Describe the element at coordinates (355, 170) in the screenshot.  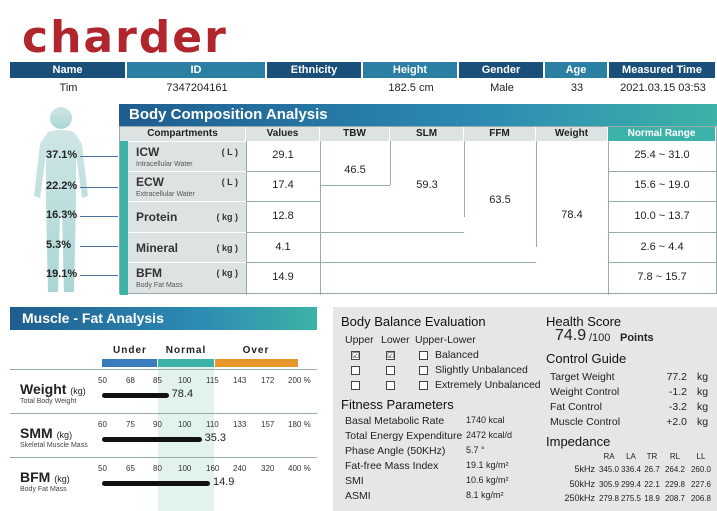
I see `value-tbw: 46.5` at that location.